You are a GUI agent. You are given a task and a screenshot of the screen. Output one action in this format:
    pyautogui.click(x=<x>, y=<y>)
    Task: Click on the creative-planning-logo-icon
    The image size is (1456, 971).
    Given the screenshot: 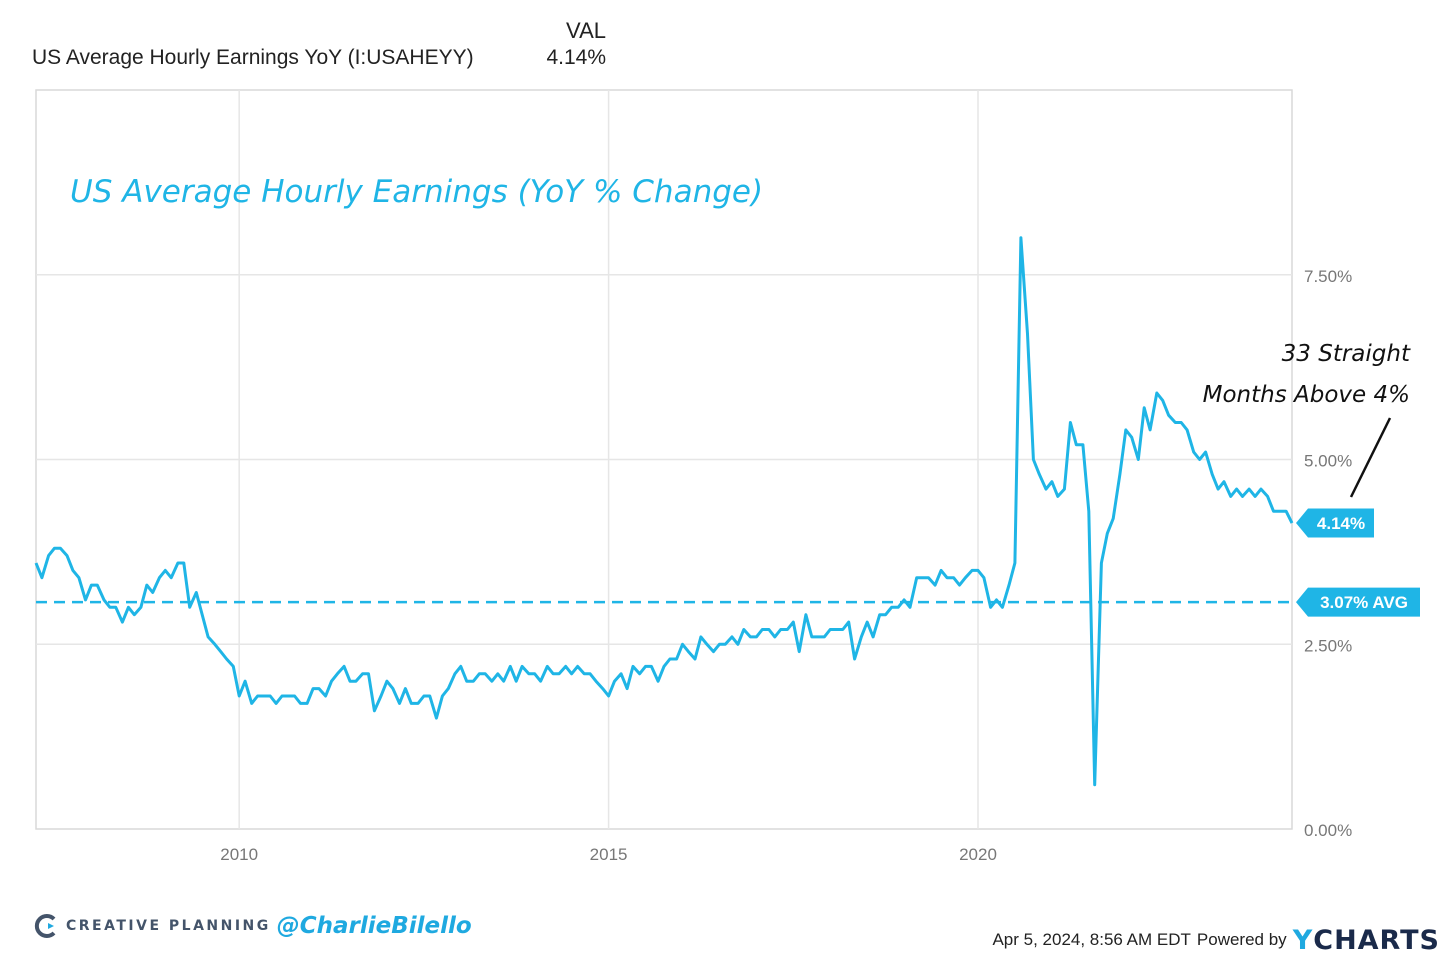 What is the action you would take?
    pyautogui.click(x=45, y=926)
    